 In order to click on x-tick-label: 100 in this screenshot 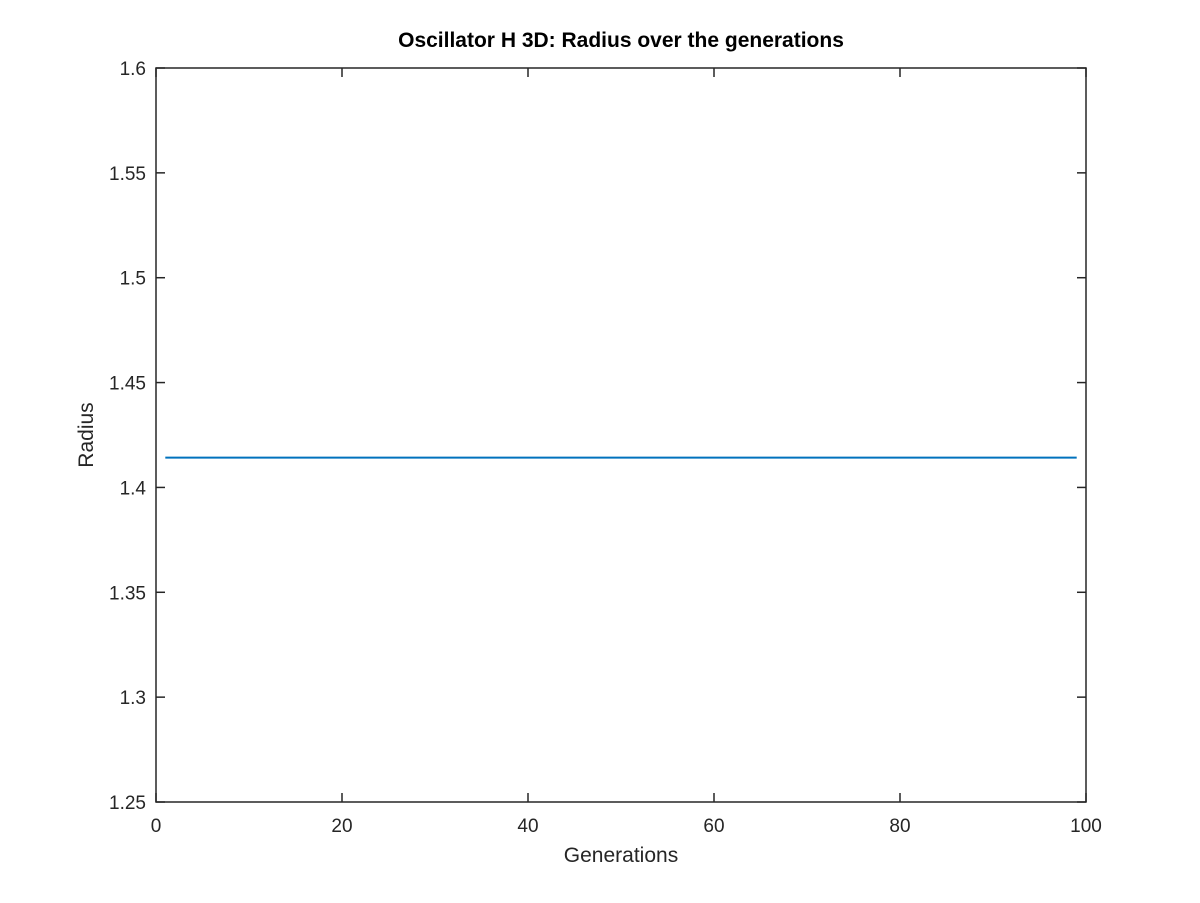, I will do `click(1086, 826)`.